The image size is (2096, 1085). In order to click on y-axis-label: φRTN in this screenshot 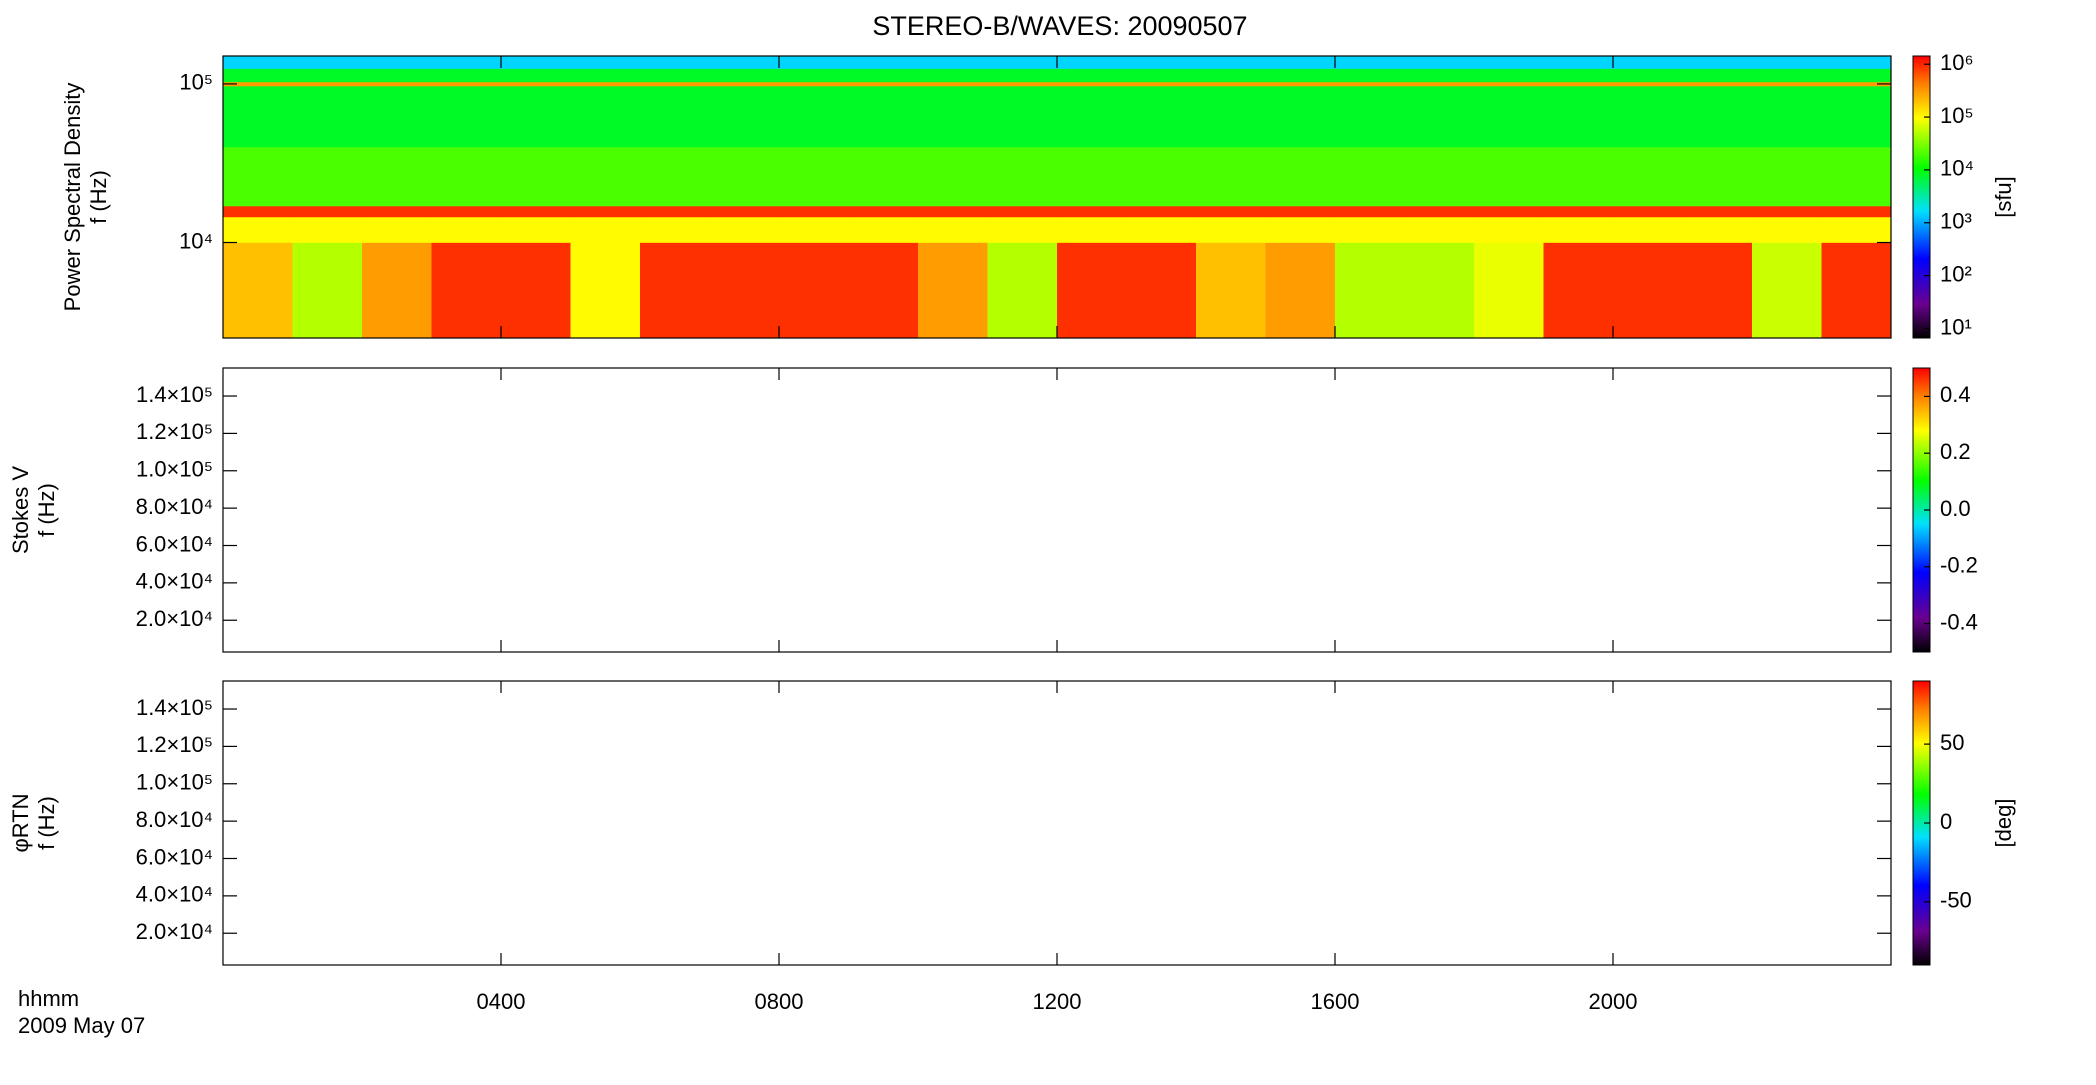, I will do `click(20, 822)`.